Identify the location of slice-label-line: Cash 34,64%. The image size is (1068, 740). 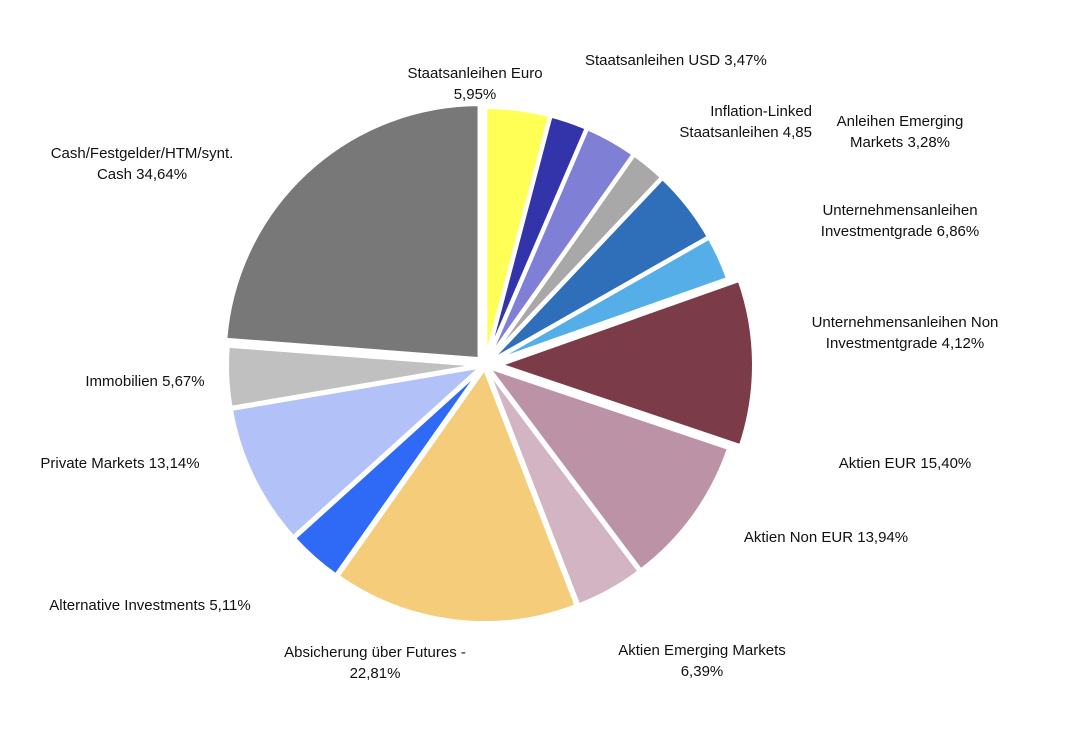
(142, 174).